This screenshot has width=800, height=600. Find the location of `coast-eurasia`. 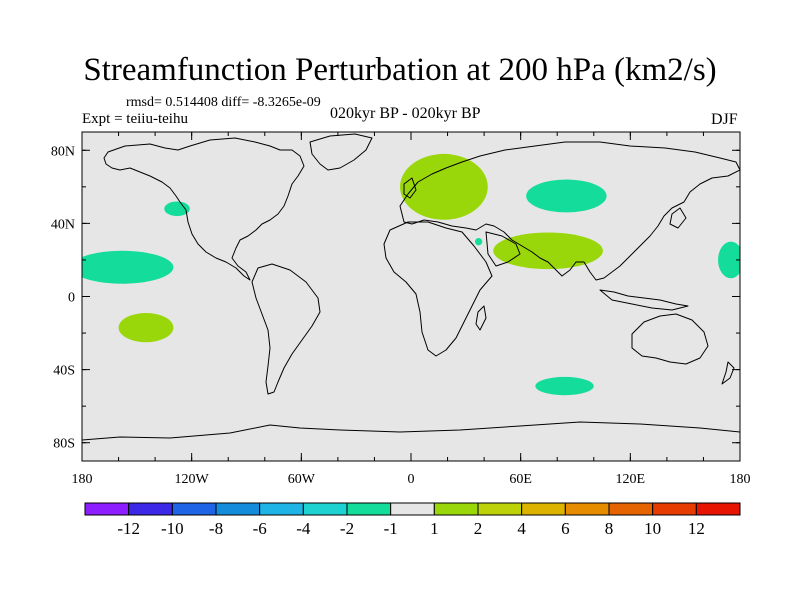

coast-eurasia is located at coordinates (569, 211).